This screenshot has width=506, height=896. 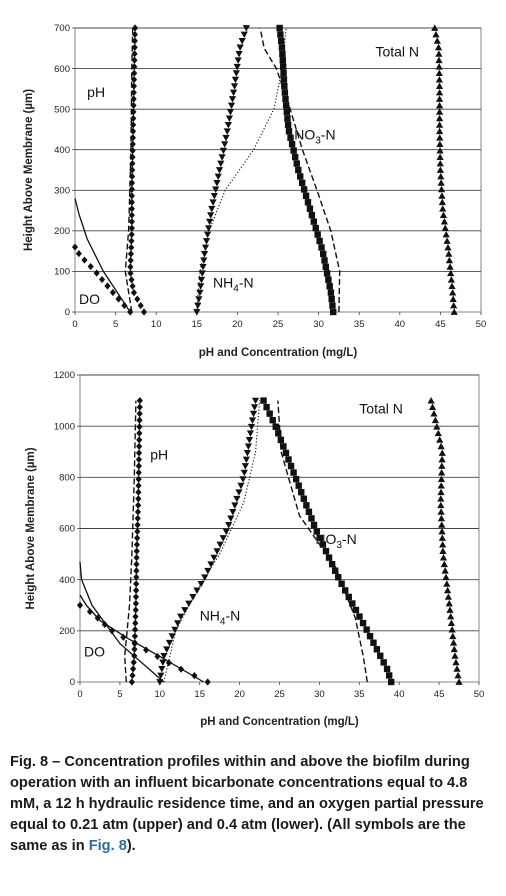 What do you see at coordinates (439, 694) in the screenshot?
I see `x-tick-label: 45` at bounding box center [439, 694].